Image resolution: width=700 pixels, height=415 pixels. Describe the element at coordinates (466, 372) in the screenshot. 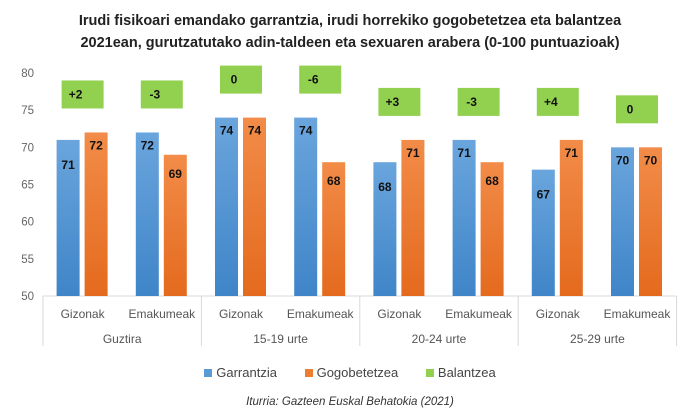

I see `legend-label: Balantzea` at that location.